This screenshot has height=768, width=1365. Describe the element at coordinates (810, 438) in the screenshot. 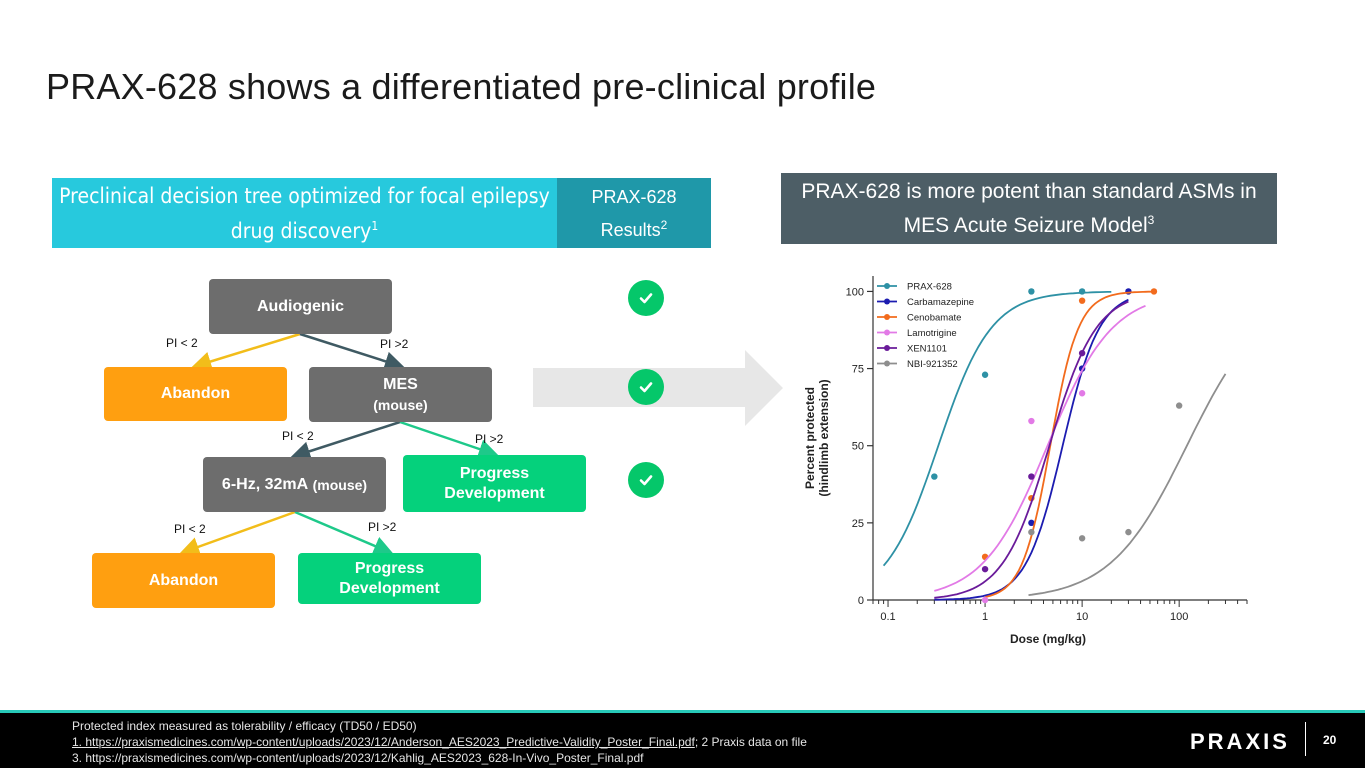

I see `y-axis-label: Percent protected` at that location.